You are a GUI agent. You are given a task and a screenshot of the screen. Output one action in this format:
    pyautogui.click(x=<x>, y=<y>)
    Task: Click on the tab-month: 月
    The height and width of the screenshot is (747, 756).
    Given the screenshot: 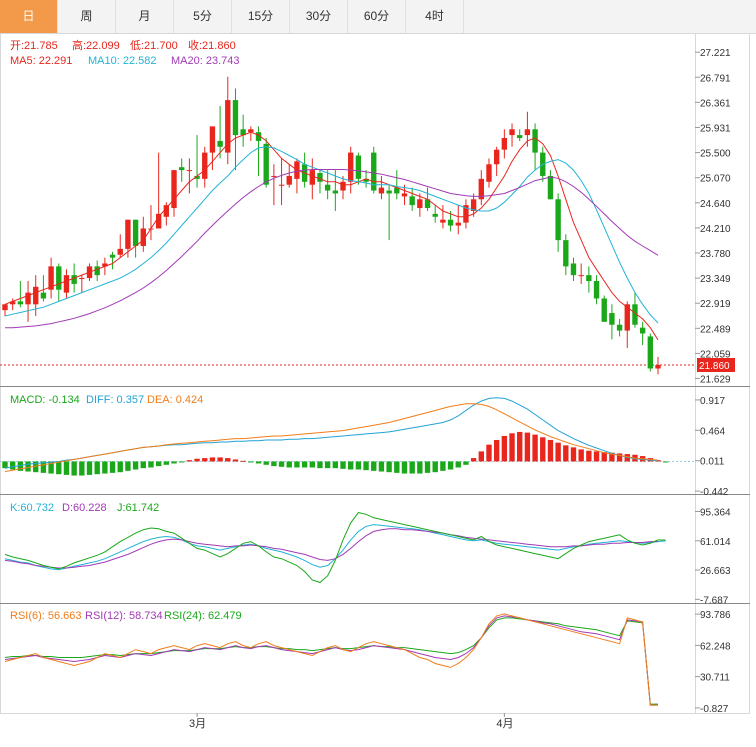 What is the action you would take?
    pyautogui.click(x=145, y=16)
    